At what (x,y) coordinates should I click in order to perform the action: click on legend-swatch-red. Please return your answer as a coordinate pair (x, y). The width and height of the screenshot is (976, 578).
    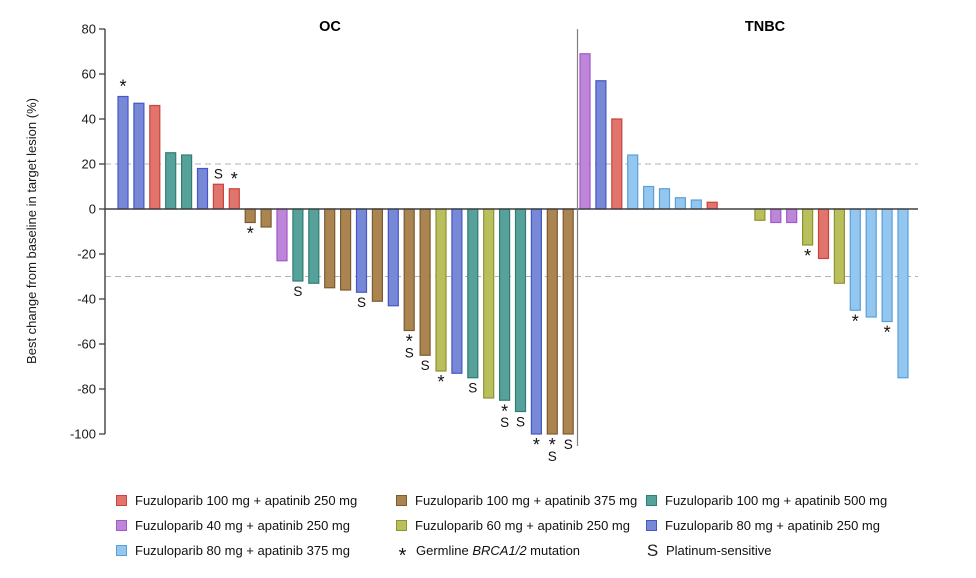
    Looking at the image, I should click on (121, 500).